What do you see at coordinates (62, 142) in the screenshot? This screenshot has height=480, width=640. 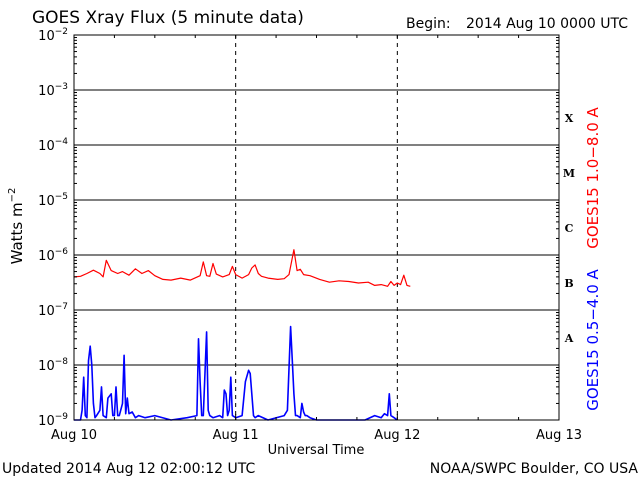 I see `y-tick-label-exponent: −4` at bounding box center [62, 142].